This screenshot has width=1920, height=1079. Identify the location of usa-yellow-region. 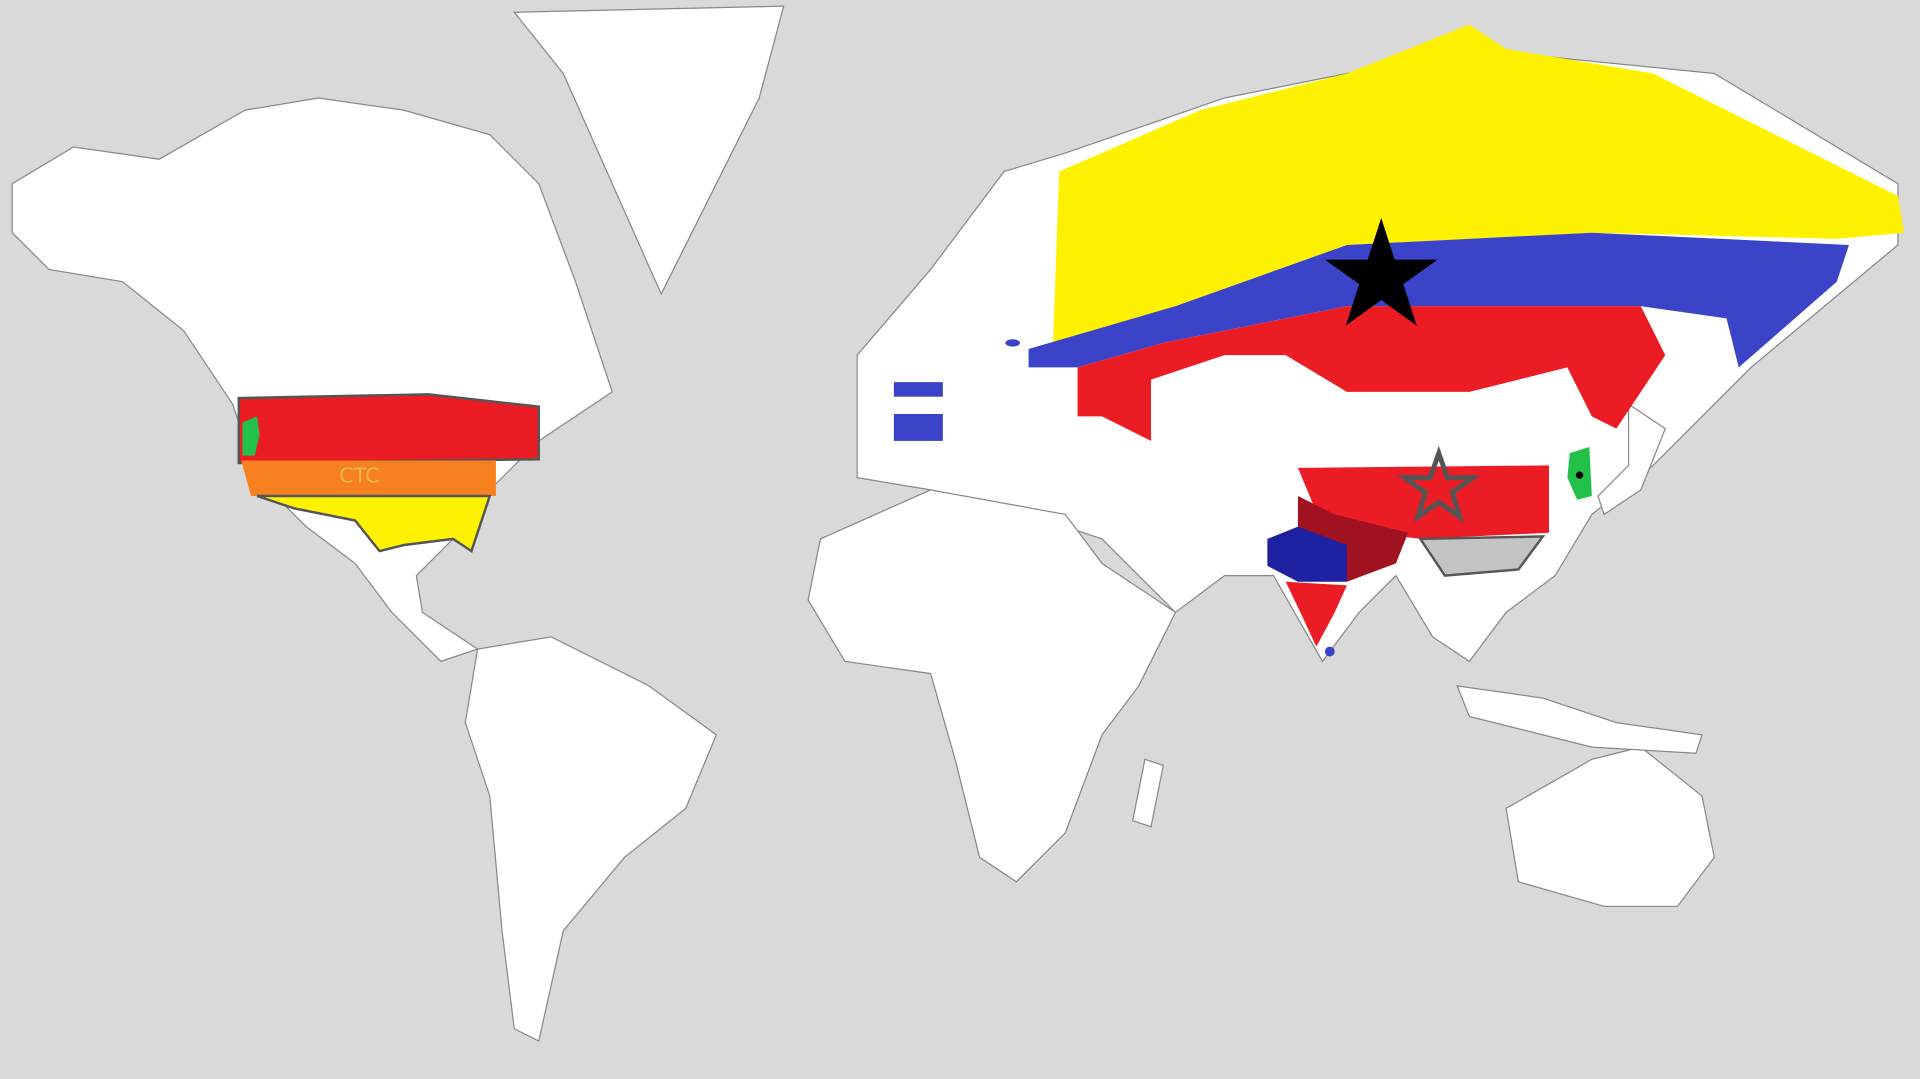
(374, 524).